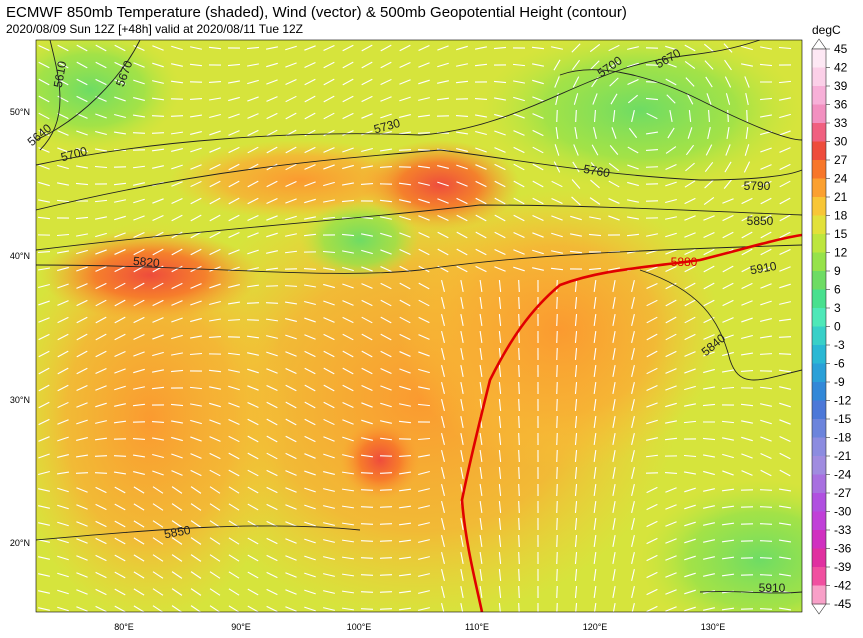 This screenshot has width=863, height=638. I want to click on contour-label: 5910, so click(772, 588).